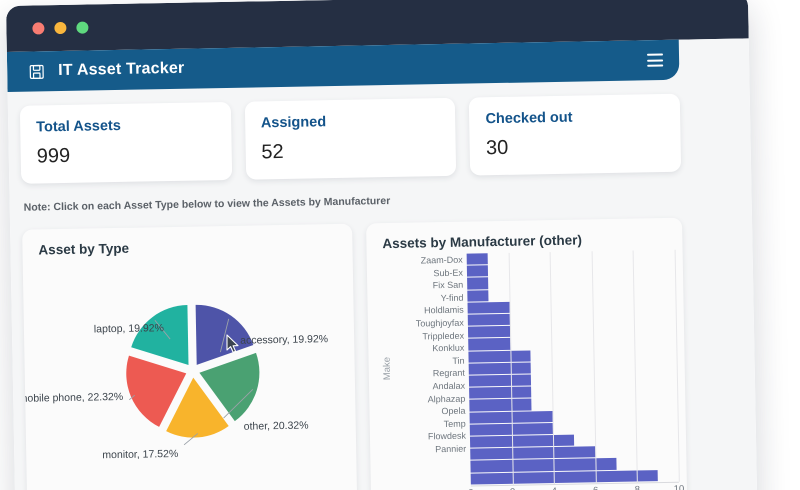 The image size is (800, 490). I want to click on hamburger-menu-icon, so click(655, 60).